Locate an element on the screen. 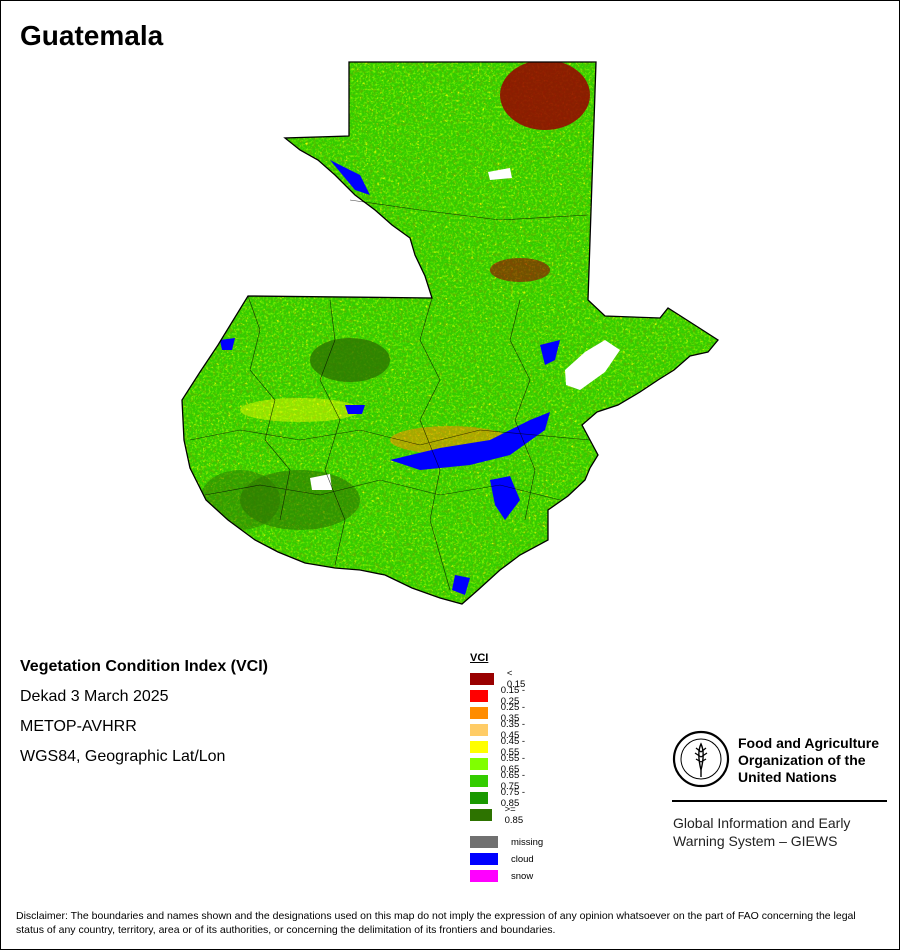  legend-label: missing is located at coordinates (527, 842).